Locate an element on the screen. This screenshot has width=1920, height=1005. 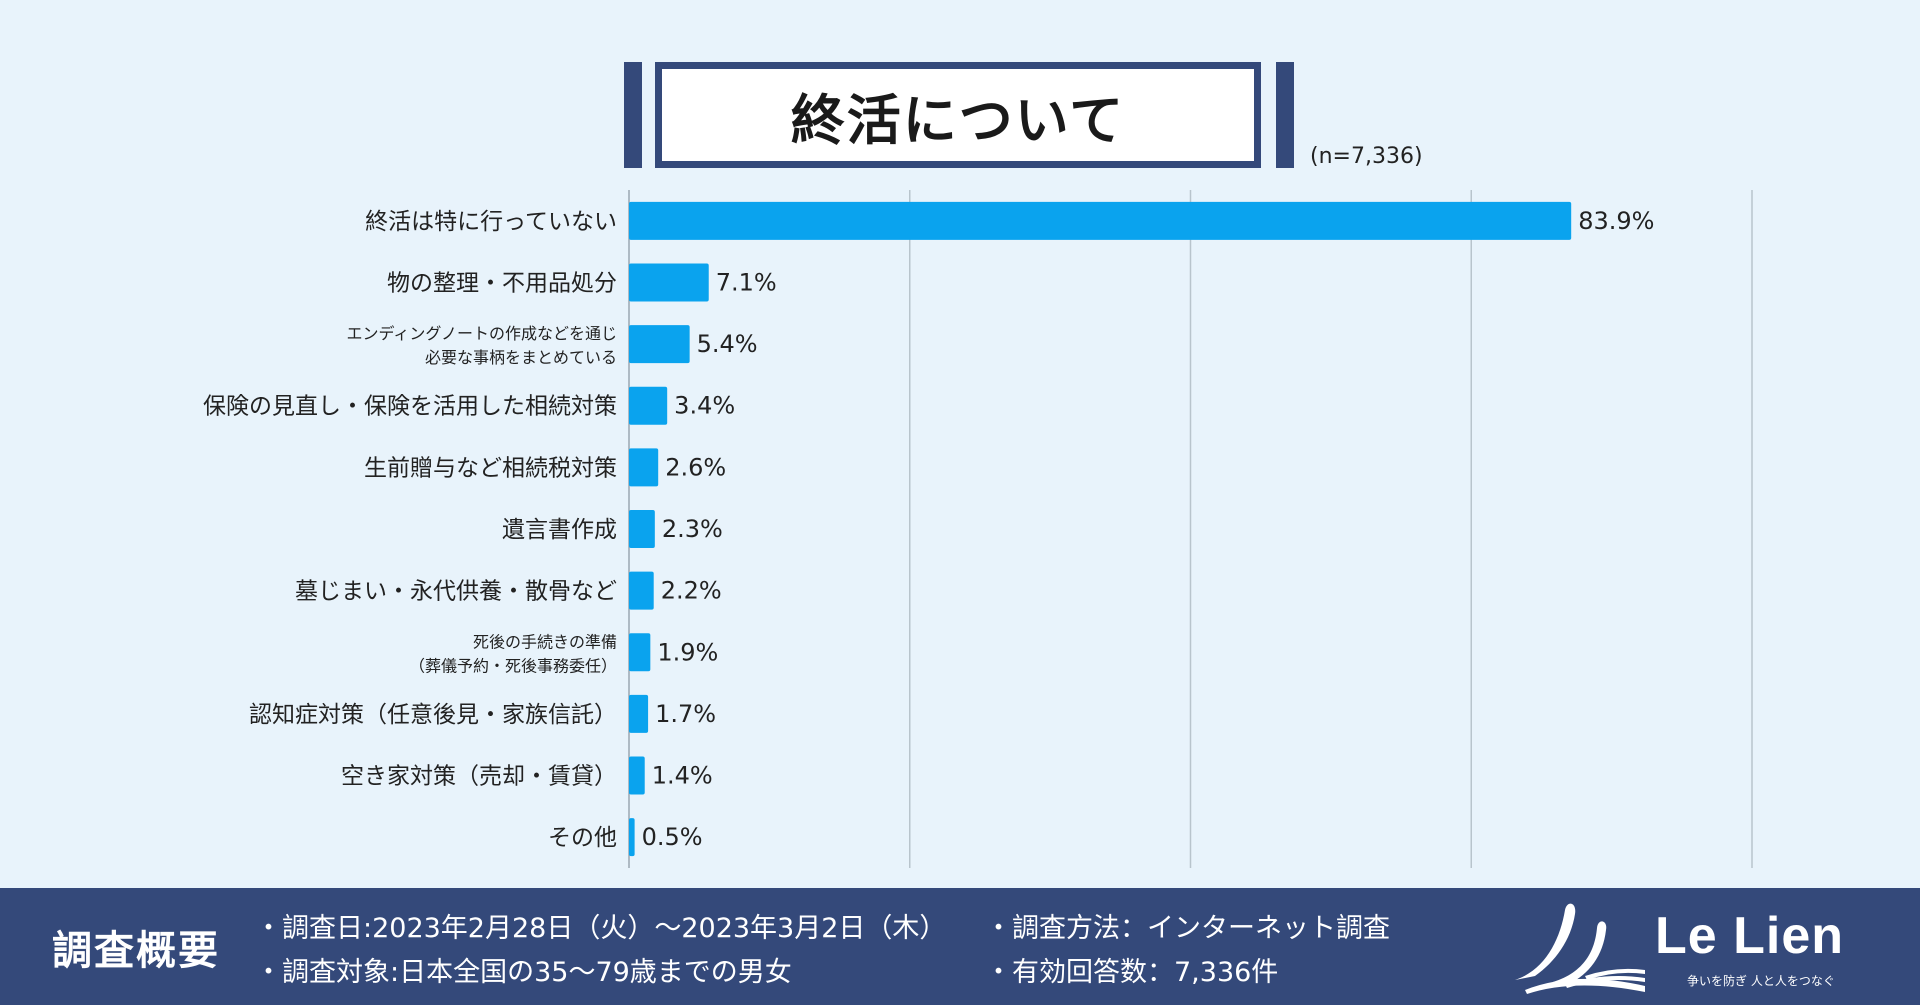
wave-logo-icon is located at coordinates (1580, 948).